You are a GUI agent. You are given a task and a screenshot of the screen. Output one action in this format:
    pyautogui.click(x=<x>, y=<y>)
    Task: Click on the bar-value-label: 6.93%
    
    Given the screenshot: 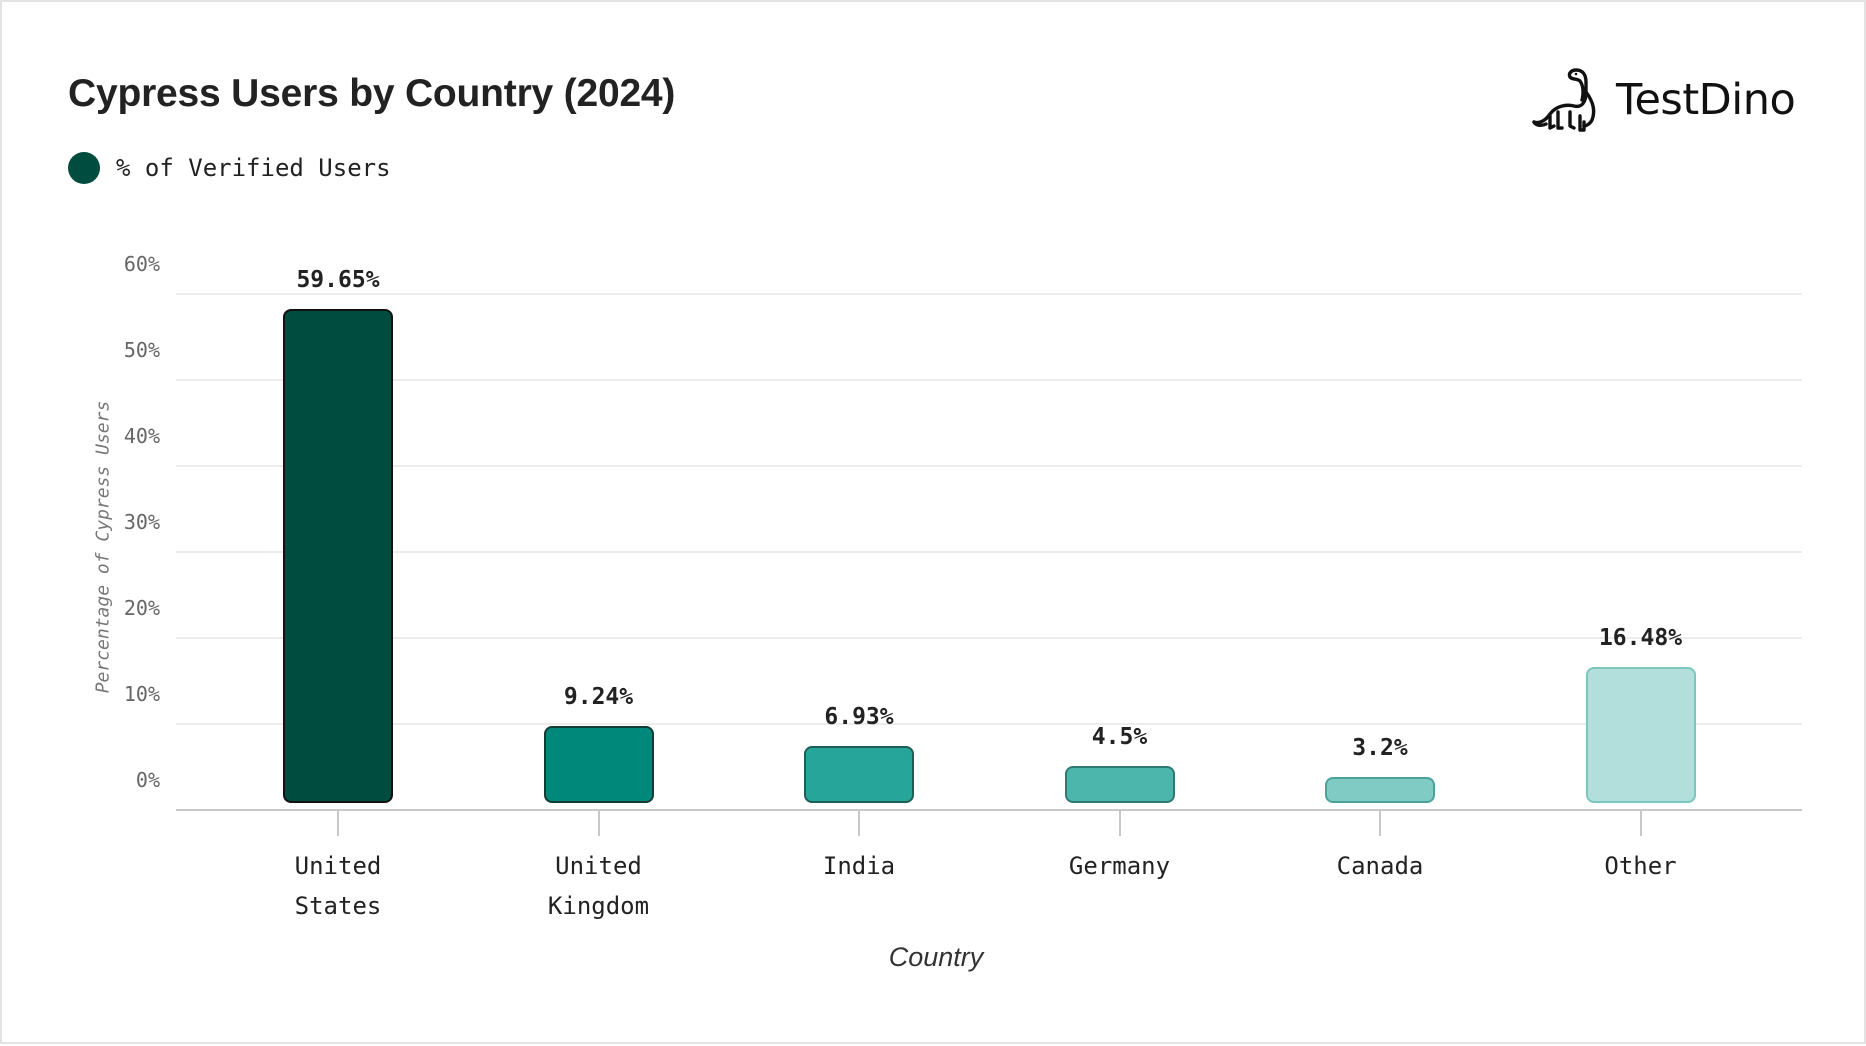 What is the action you would take?
    pyautogui.click(x=859, y=716)
    